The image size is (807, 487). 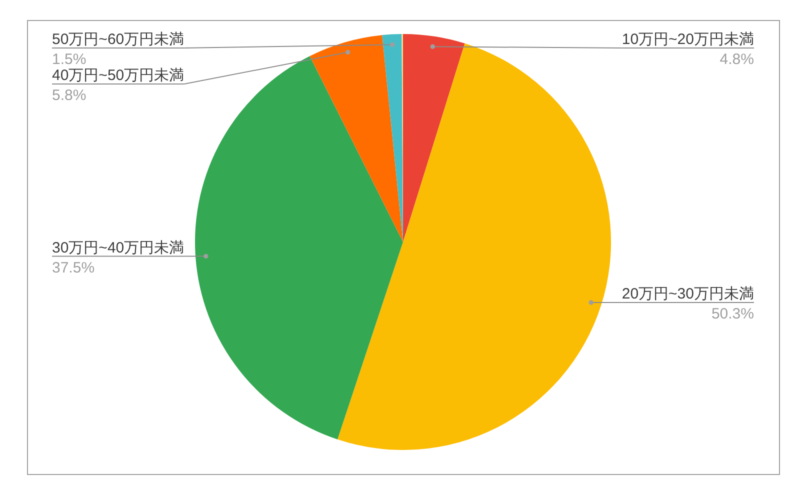 What do you see at coordinates (732, 313) in the screenshot?
I see `data-label: 50.3%` at bounding box center [732, 313].